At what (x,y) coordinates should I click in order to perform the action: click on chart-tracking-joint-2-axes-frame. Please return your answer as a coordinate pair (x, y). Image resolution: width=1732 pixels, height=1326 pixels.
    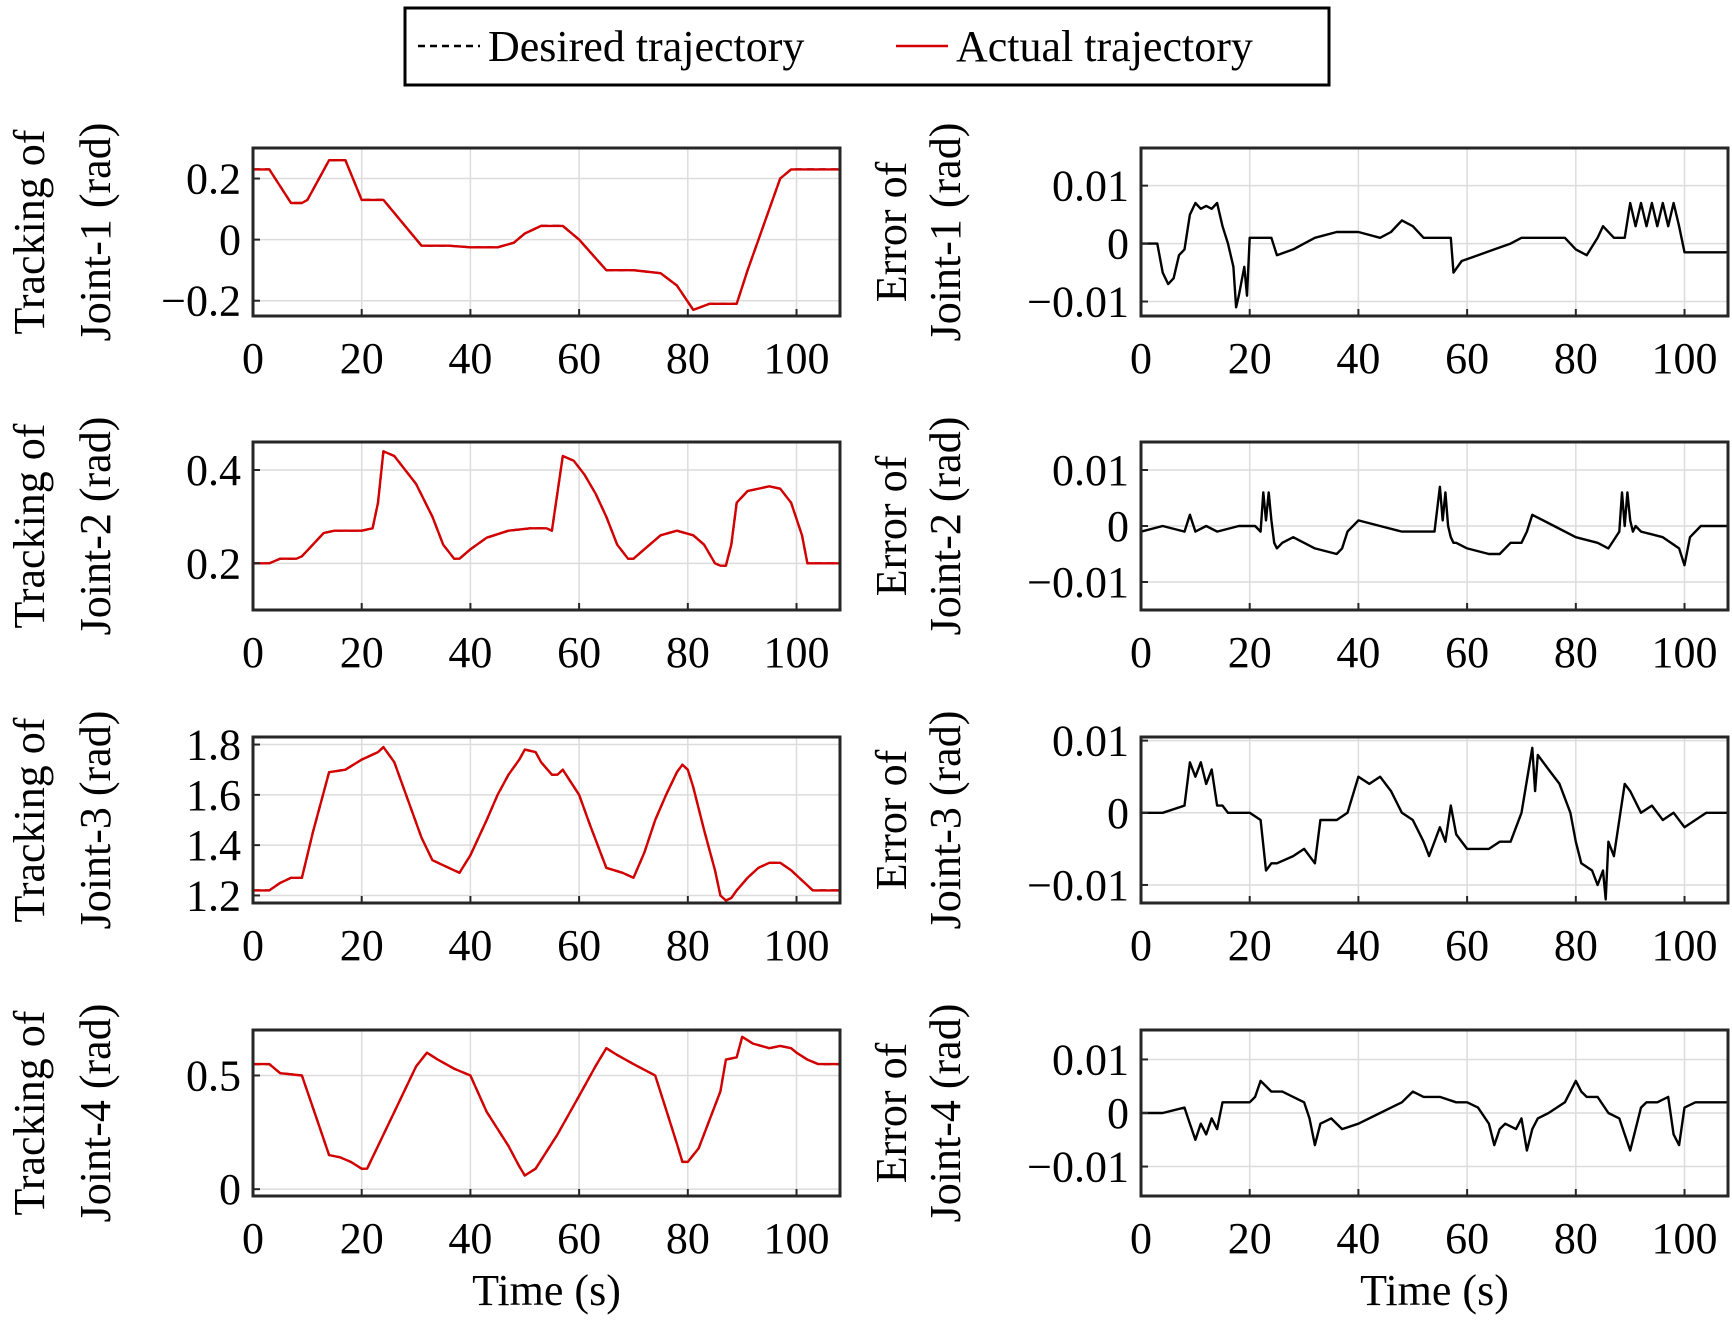
    Looking at the image, I should click on (546, 526).